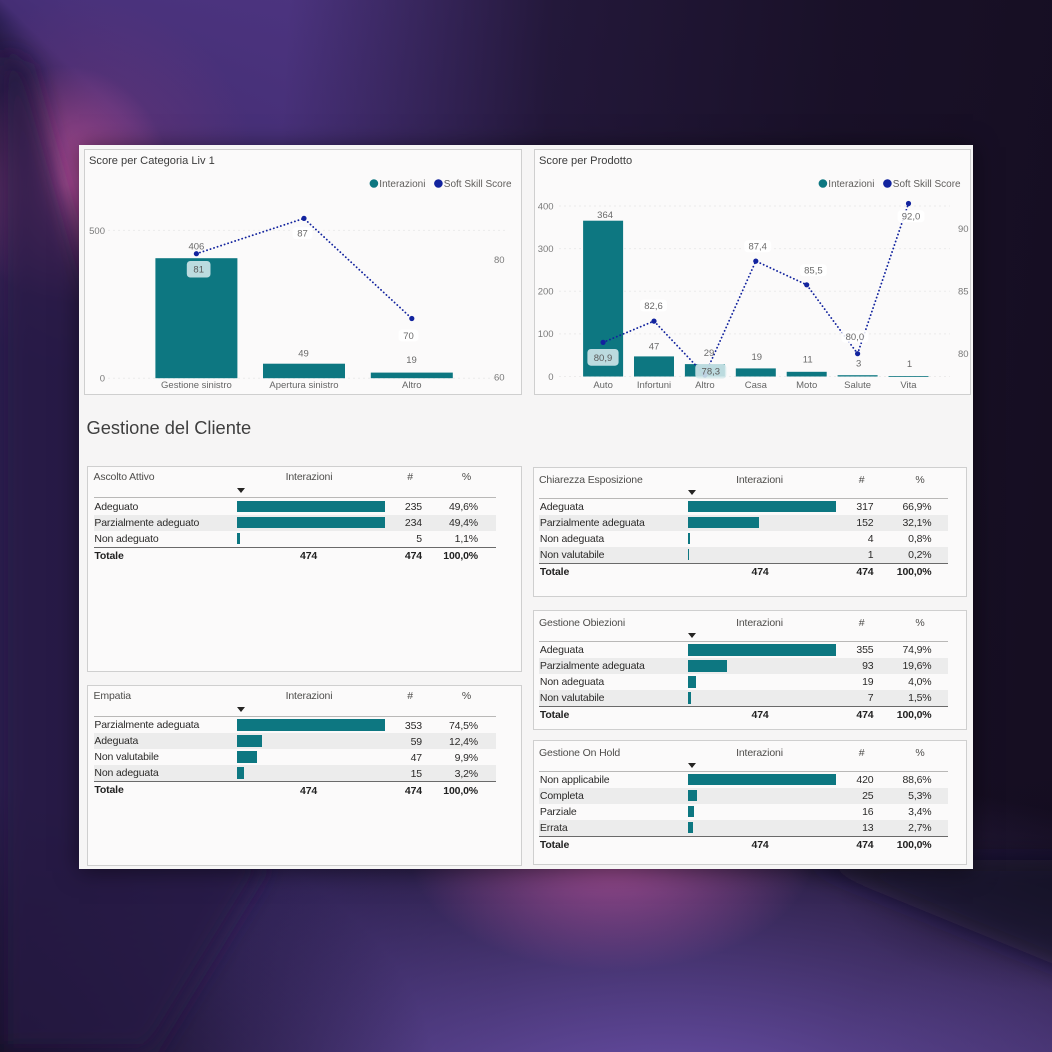 The width and height of the screenshot is (1052, 1052). Describe the element at coordinates (546, 206) in the screenshot. I see `svg-text: 400` at that location.